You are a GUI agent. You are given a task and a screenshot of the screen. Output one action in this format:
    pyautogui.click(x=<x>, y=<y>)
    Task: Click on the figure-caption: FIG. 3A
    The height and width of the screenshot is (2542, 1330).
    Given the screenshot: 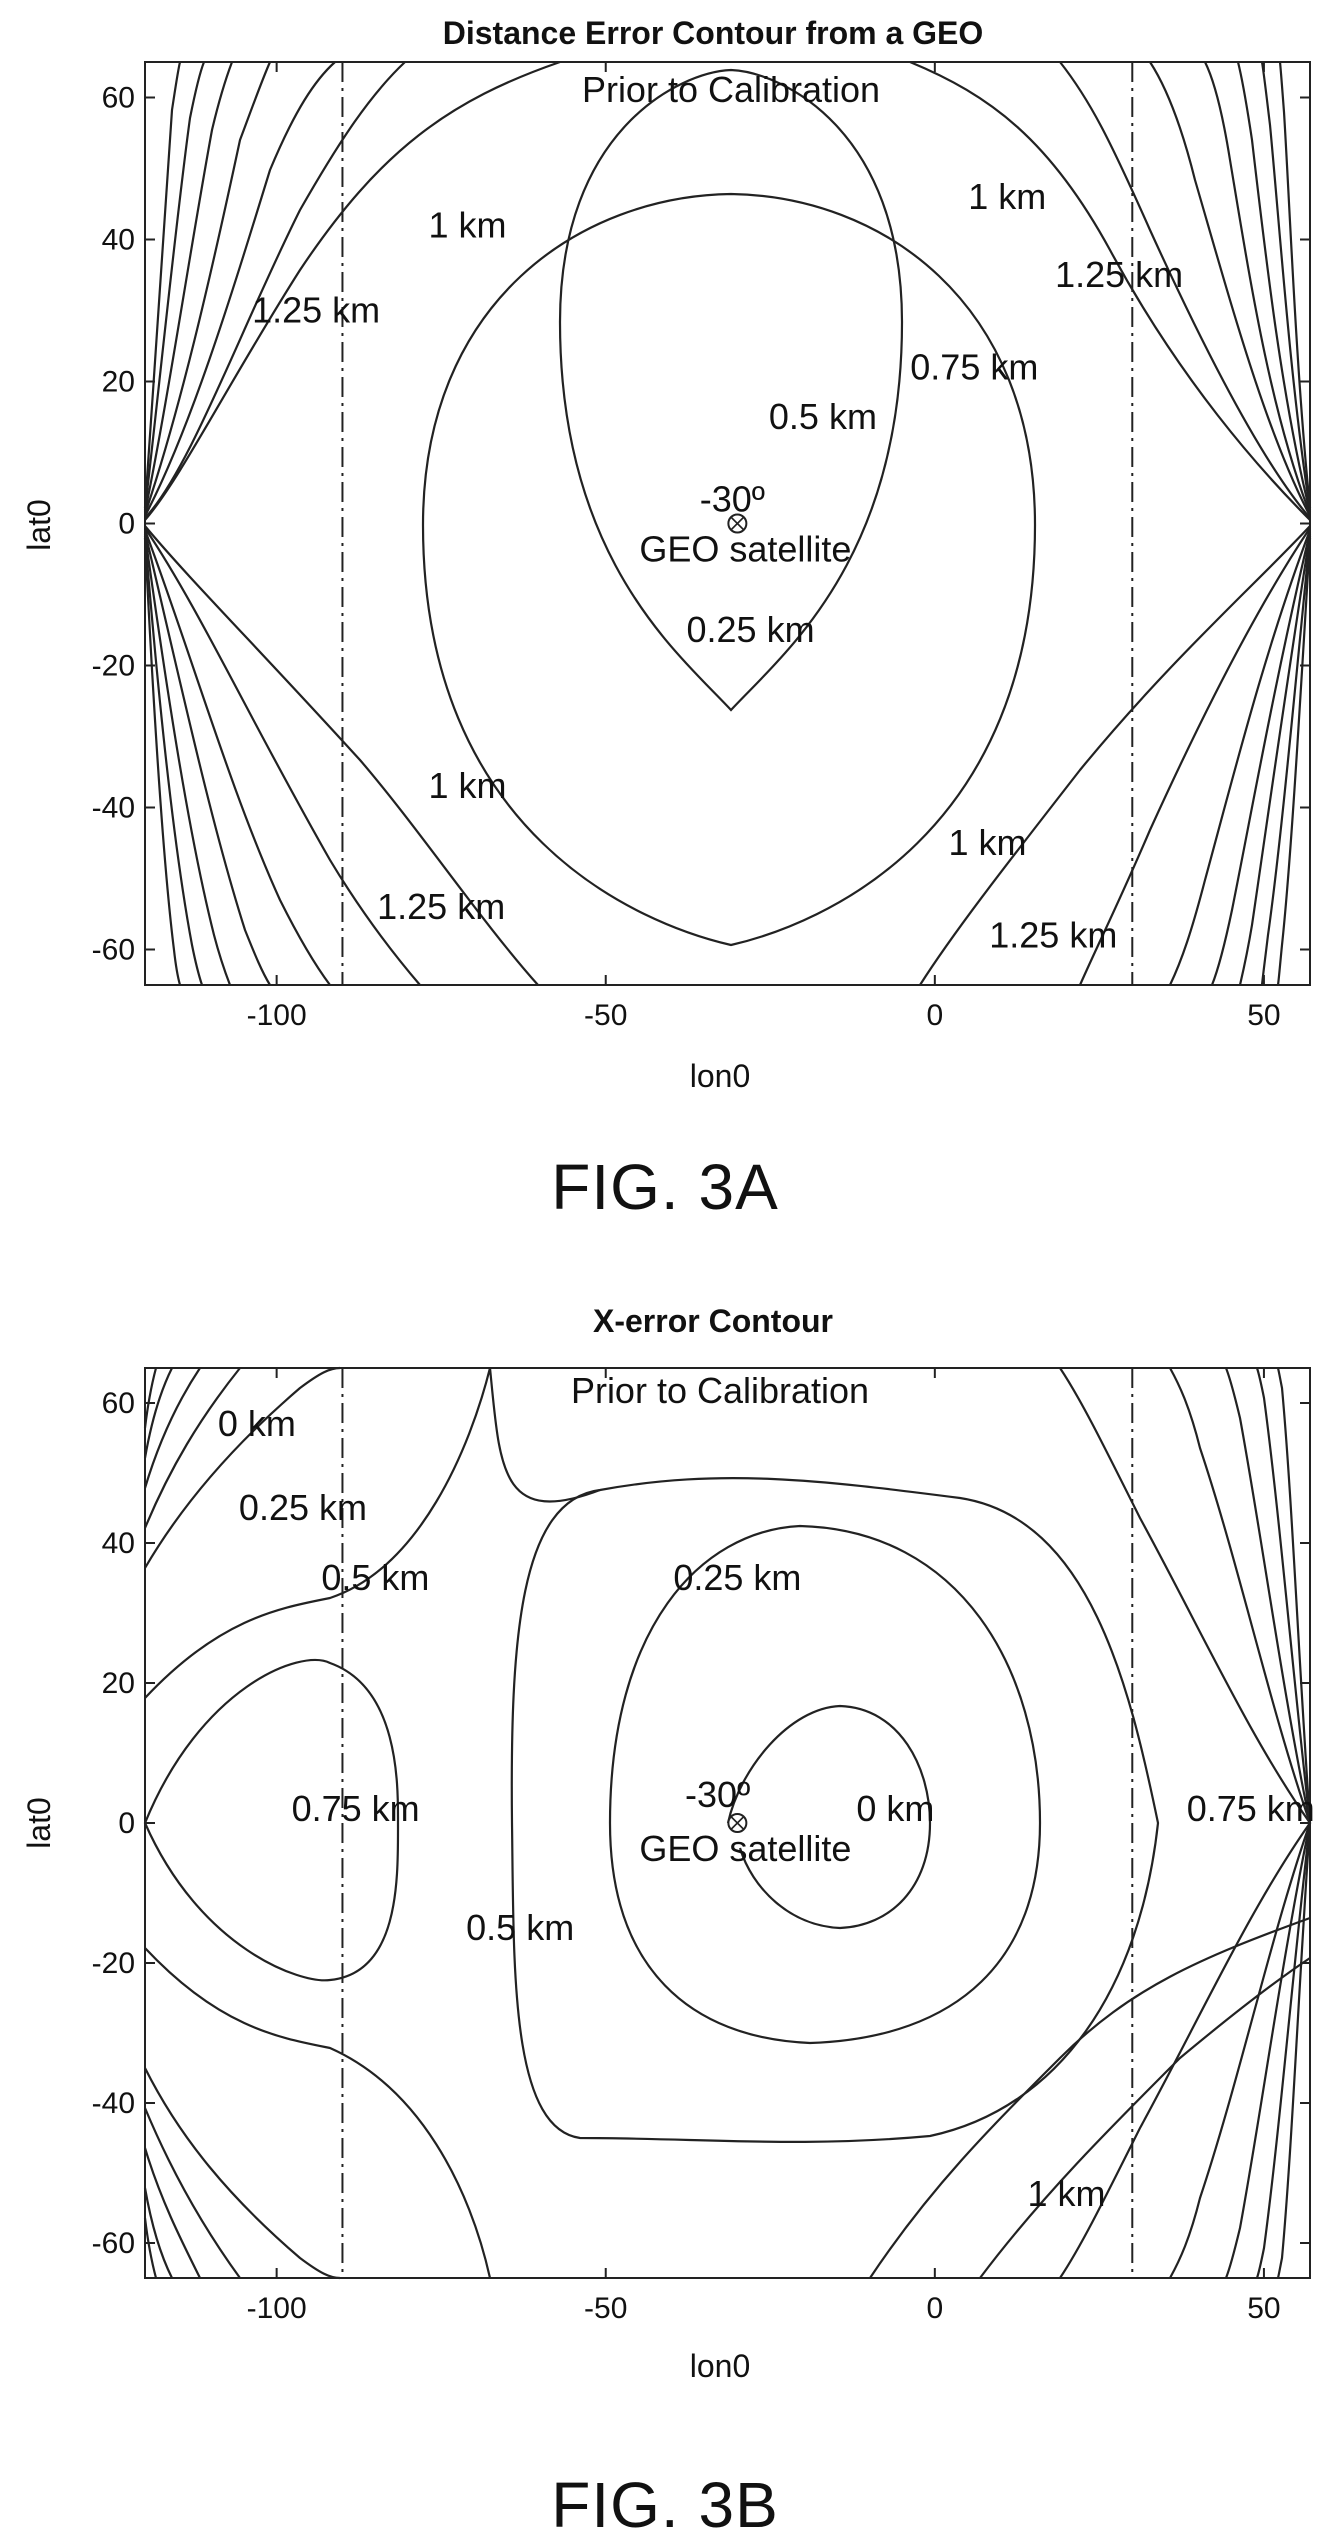 What is the action you would take?
    pyautogui.click(x=665, y=1187)
    